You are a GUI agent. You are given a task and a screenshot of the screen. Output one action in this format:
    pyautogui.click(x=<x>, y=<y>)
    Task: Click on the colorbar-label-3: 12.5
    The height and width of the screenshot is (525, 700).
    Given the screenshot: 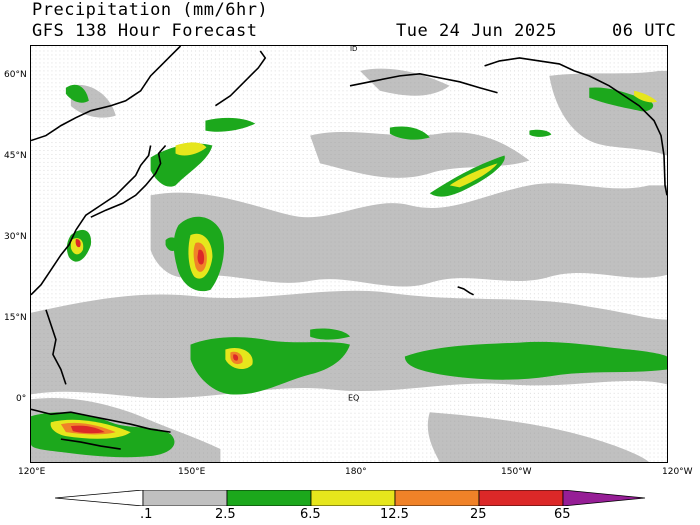 What is the action you would take?
    pyautogui.click(x=394, y=514)
    